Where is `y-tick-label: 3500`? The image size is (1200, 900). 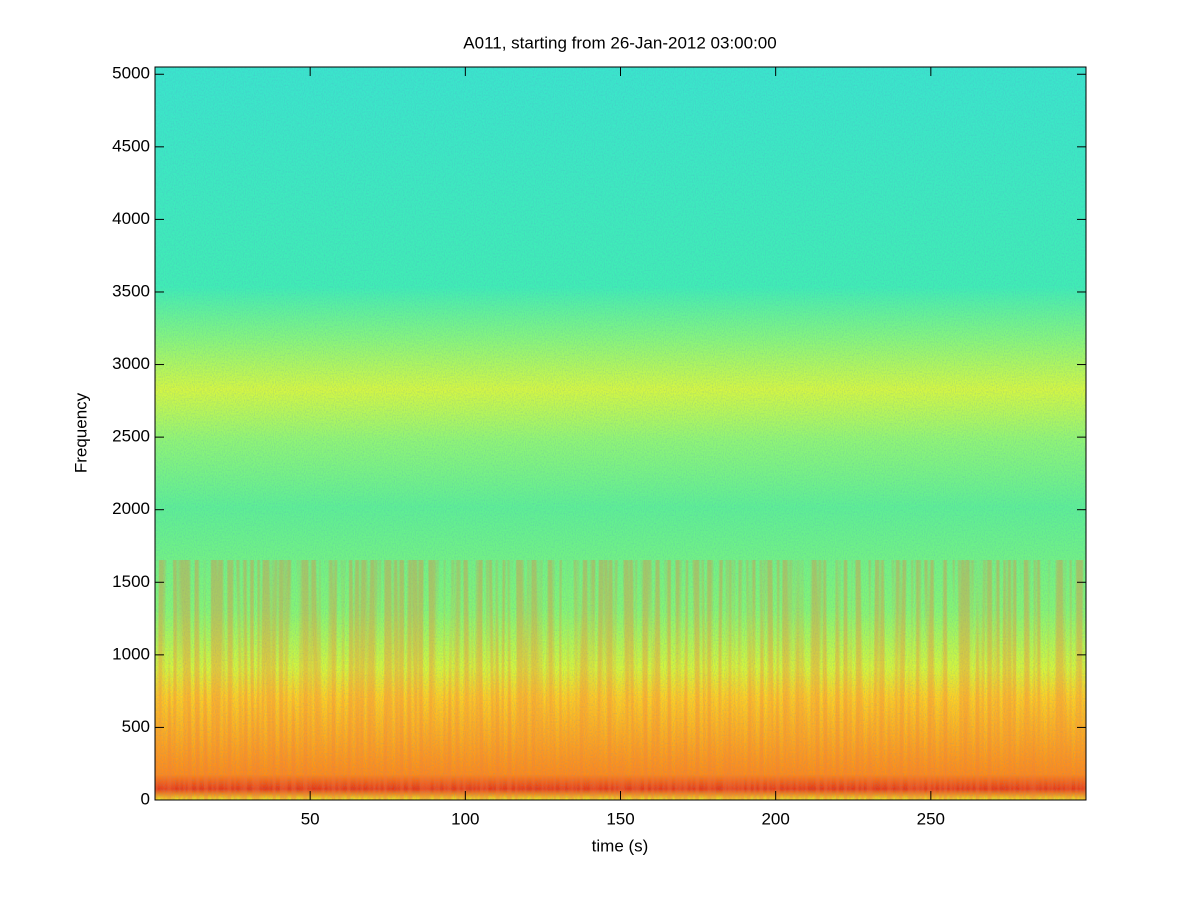
y-tick-label: 3500 is located at coordinates (131, 290).